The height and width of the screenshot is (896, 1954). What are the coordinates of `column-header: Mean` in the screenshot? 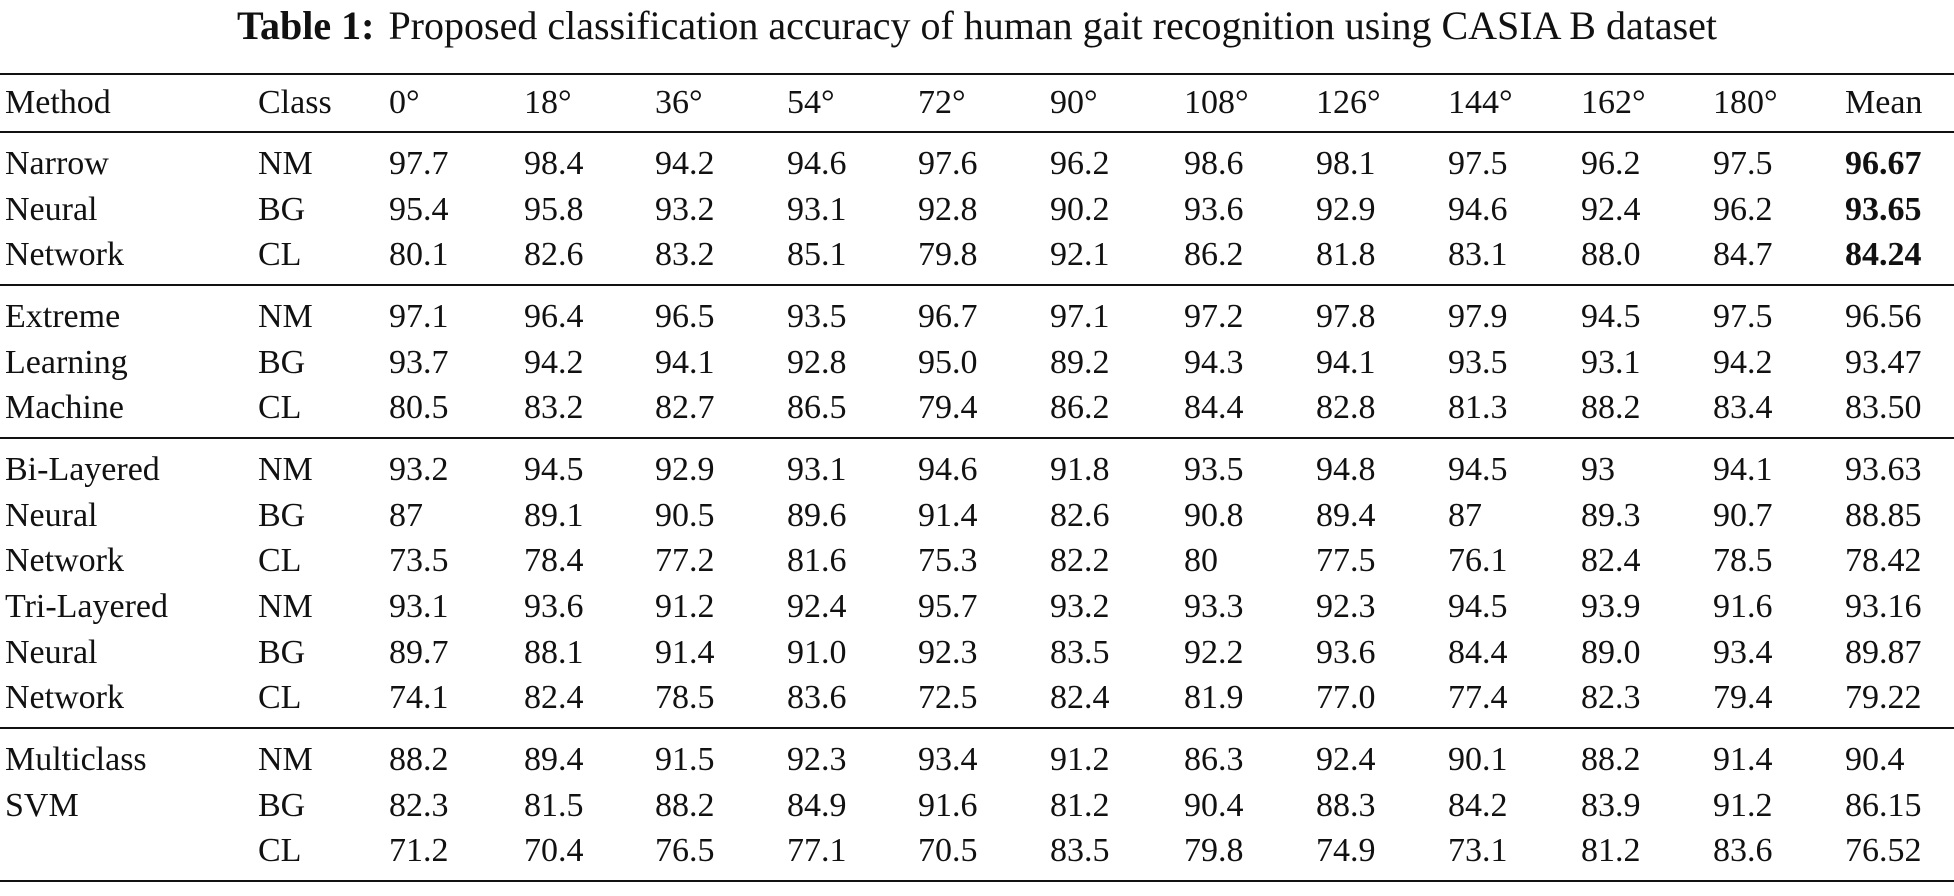 It's located at (1897, 103).